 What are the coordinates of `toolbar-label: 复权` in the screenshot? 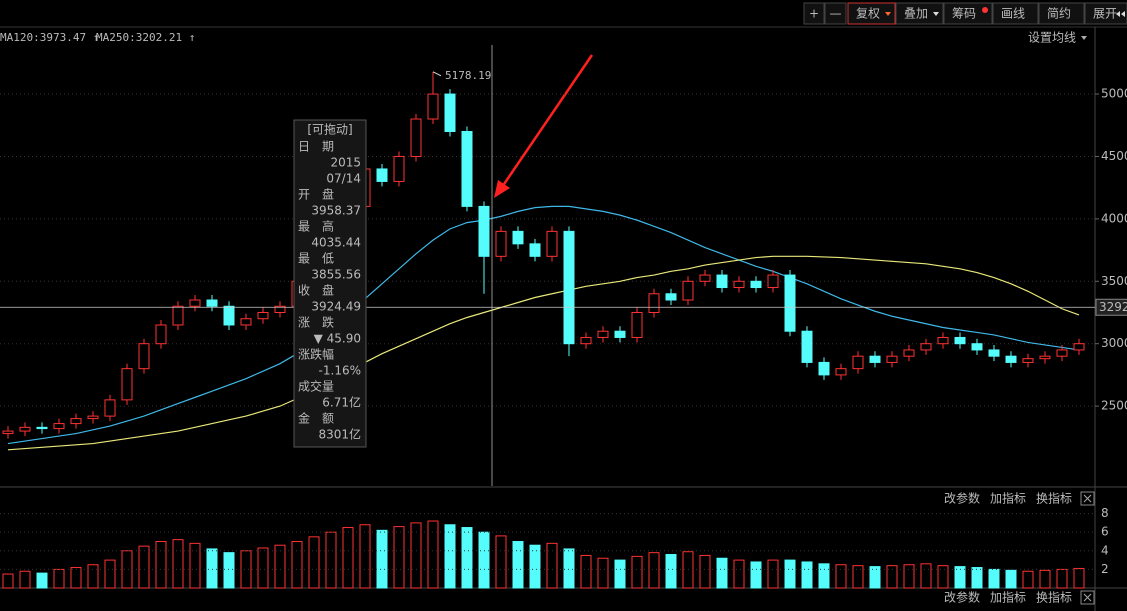 It's located at (868, 14).